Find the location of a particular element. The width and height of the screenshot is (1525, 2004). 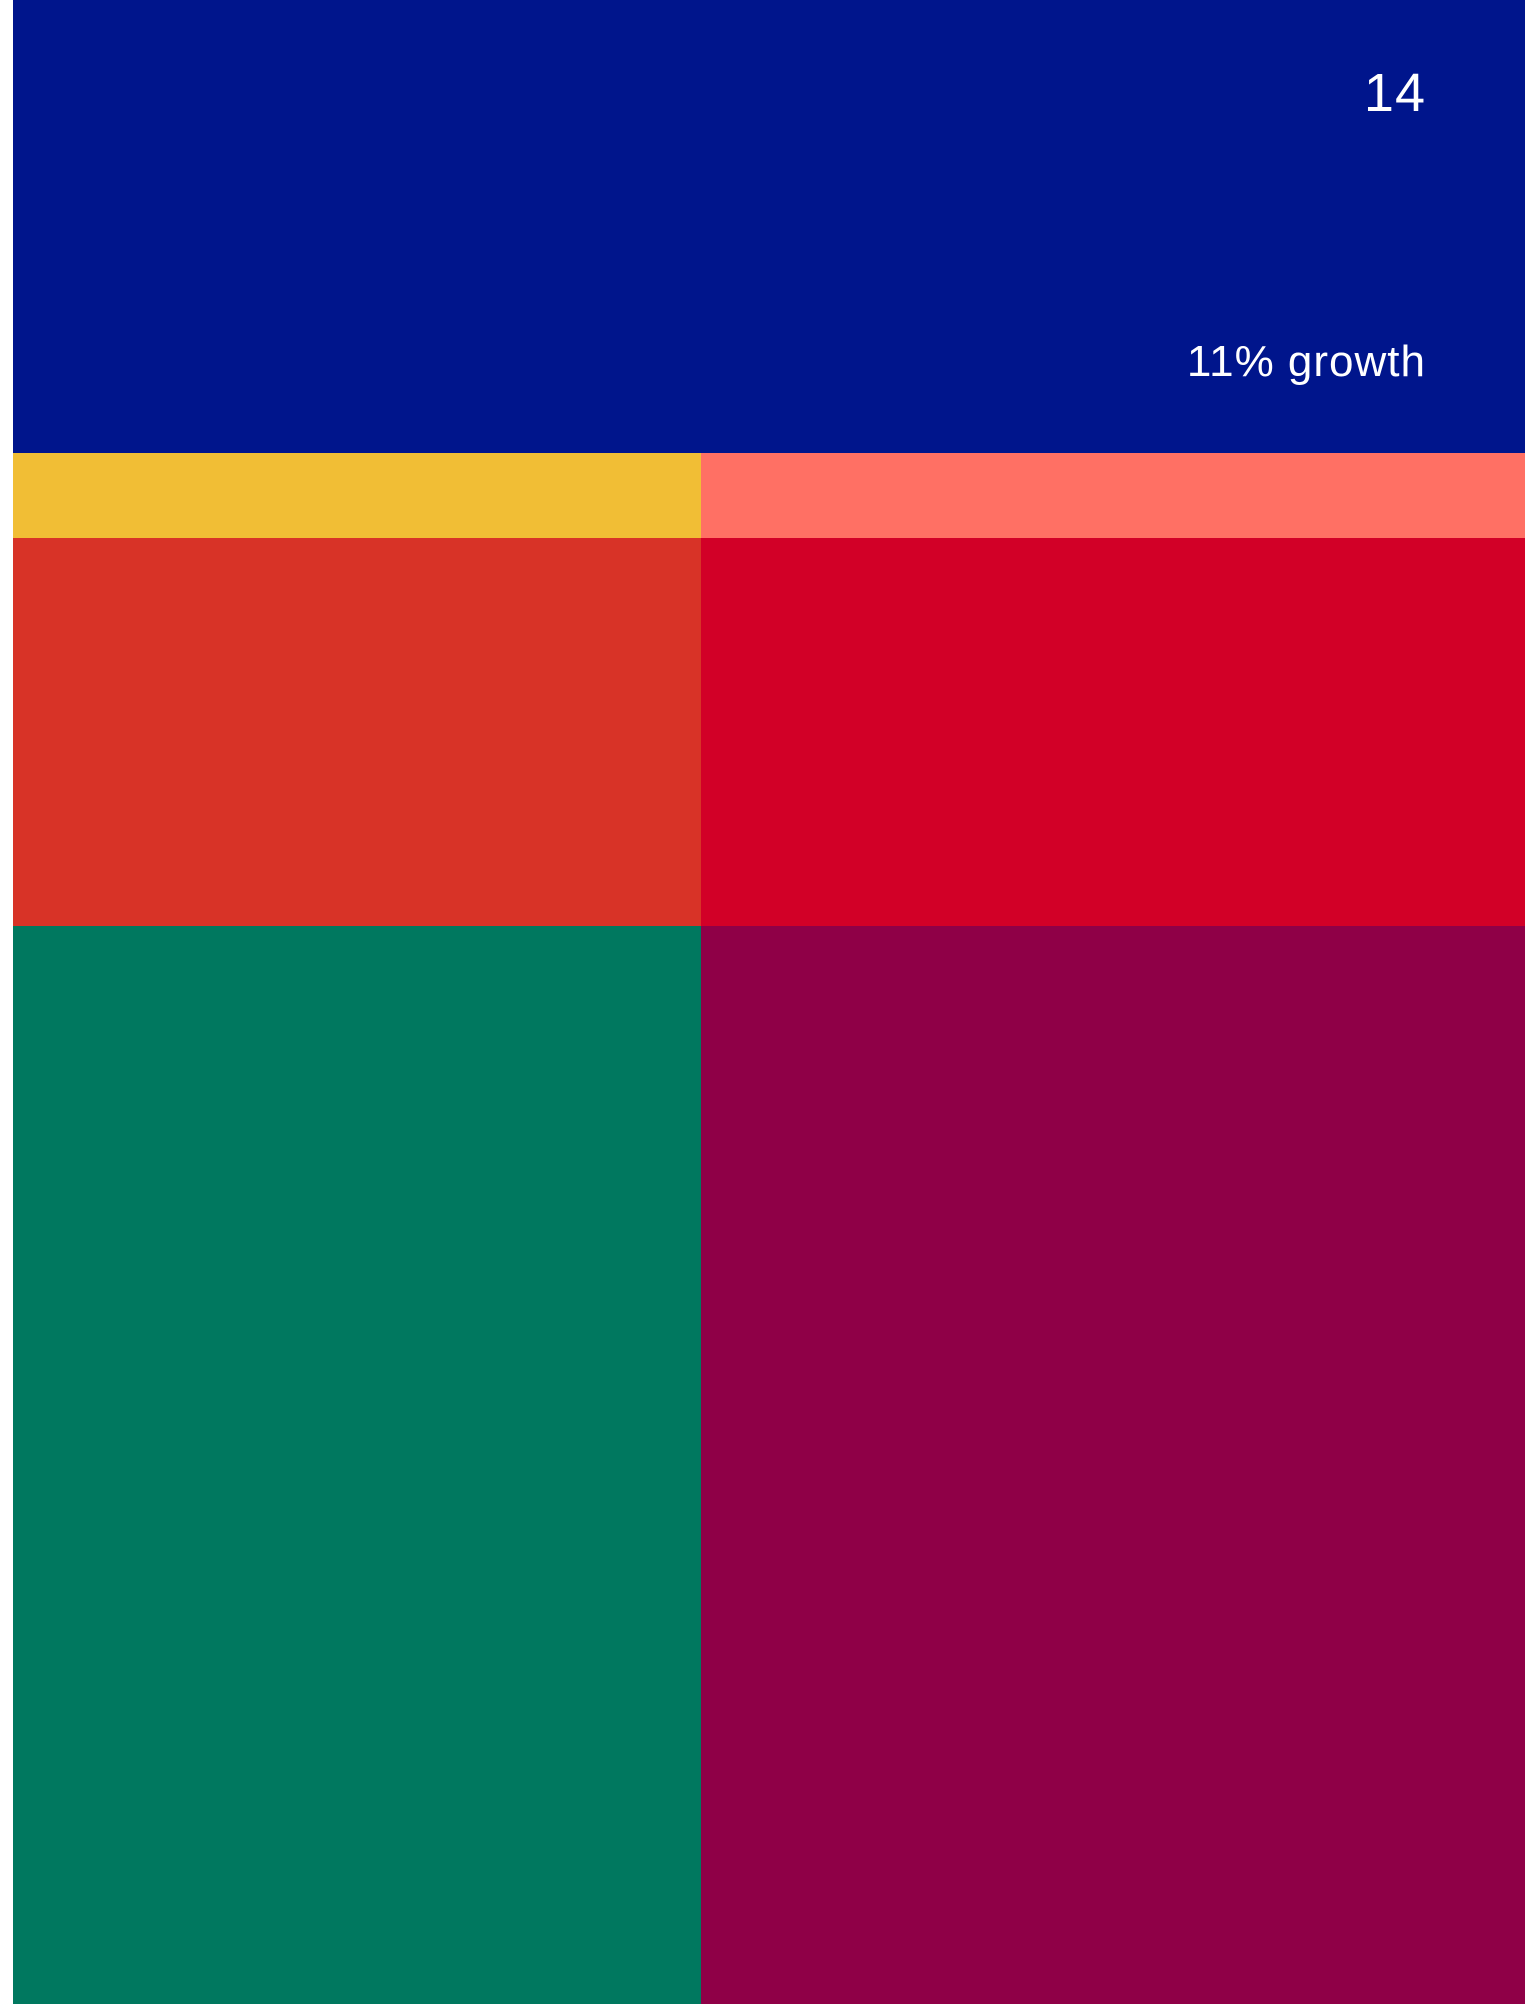

growth-label: 11% growth is located at coordinates (1306, 361).